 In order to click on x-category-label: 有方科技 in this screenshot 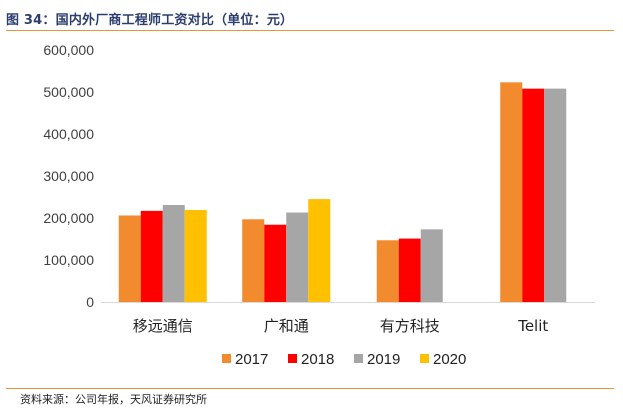, I will do `click(410, 326)`.